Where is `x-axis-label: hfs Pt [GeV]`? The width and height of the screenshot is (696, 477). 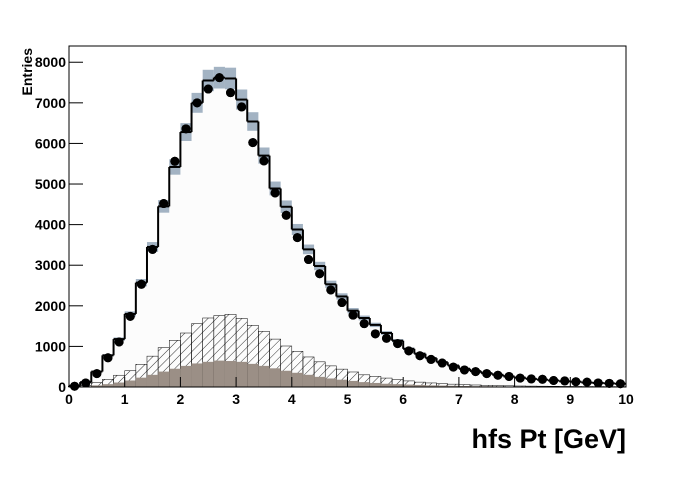 x-axis-label: hfs Pt [GeV] is located at coordinates (548, 439).